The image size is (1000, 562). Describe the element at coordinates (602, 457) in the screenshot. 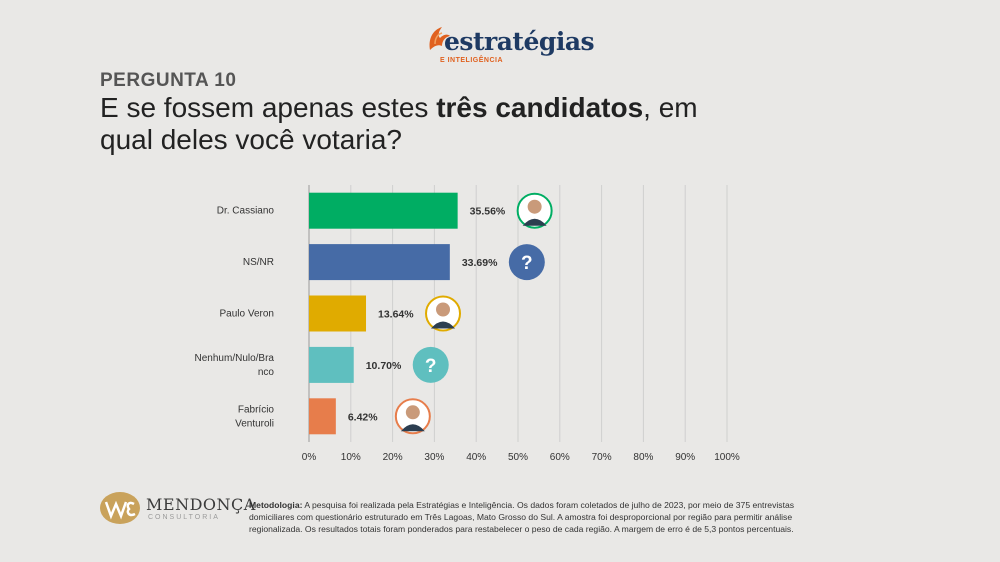

I see `x-tick-label: 70%` at that location.